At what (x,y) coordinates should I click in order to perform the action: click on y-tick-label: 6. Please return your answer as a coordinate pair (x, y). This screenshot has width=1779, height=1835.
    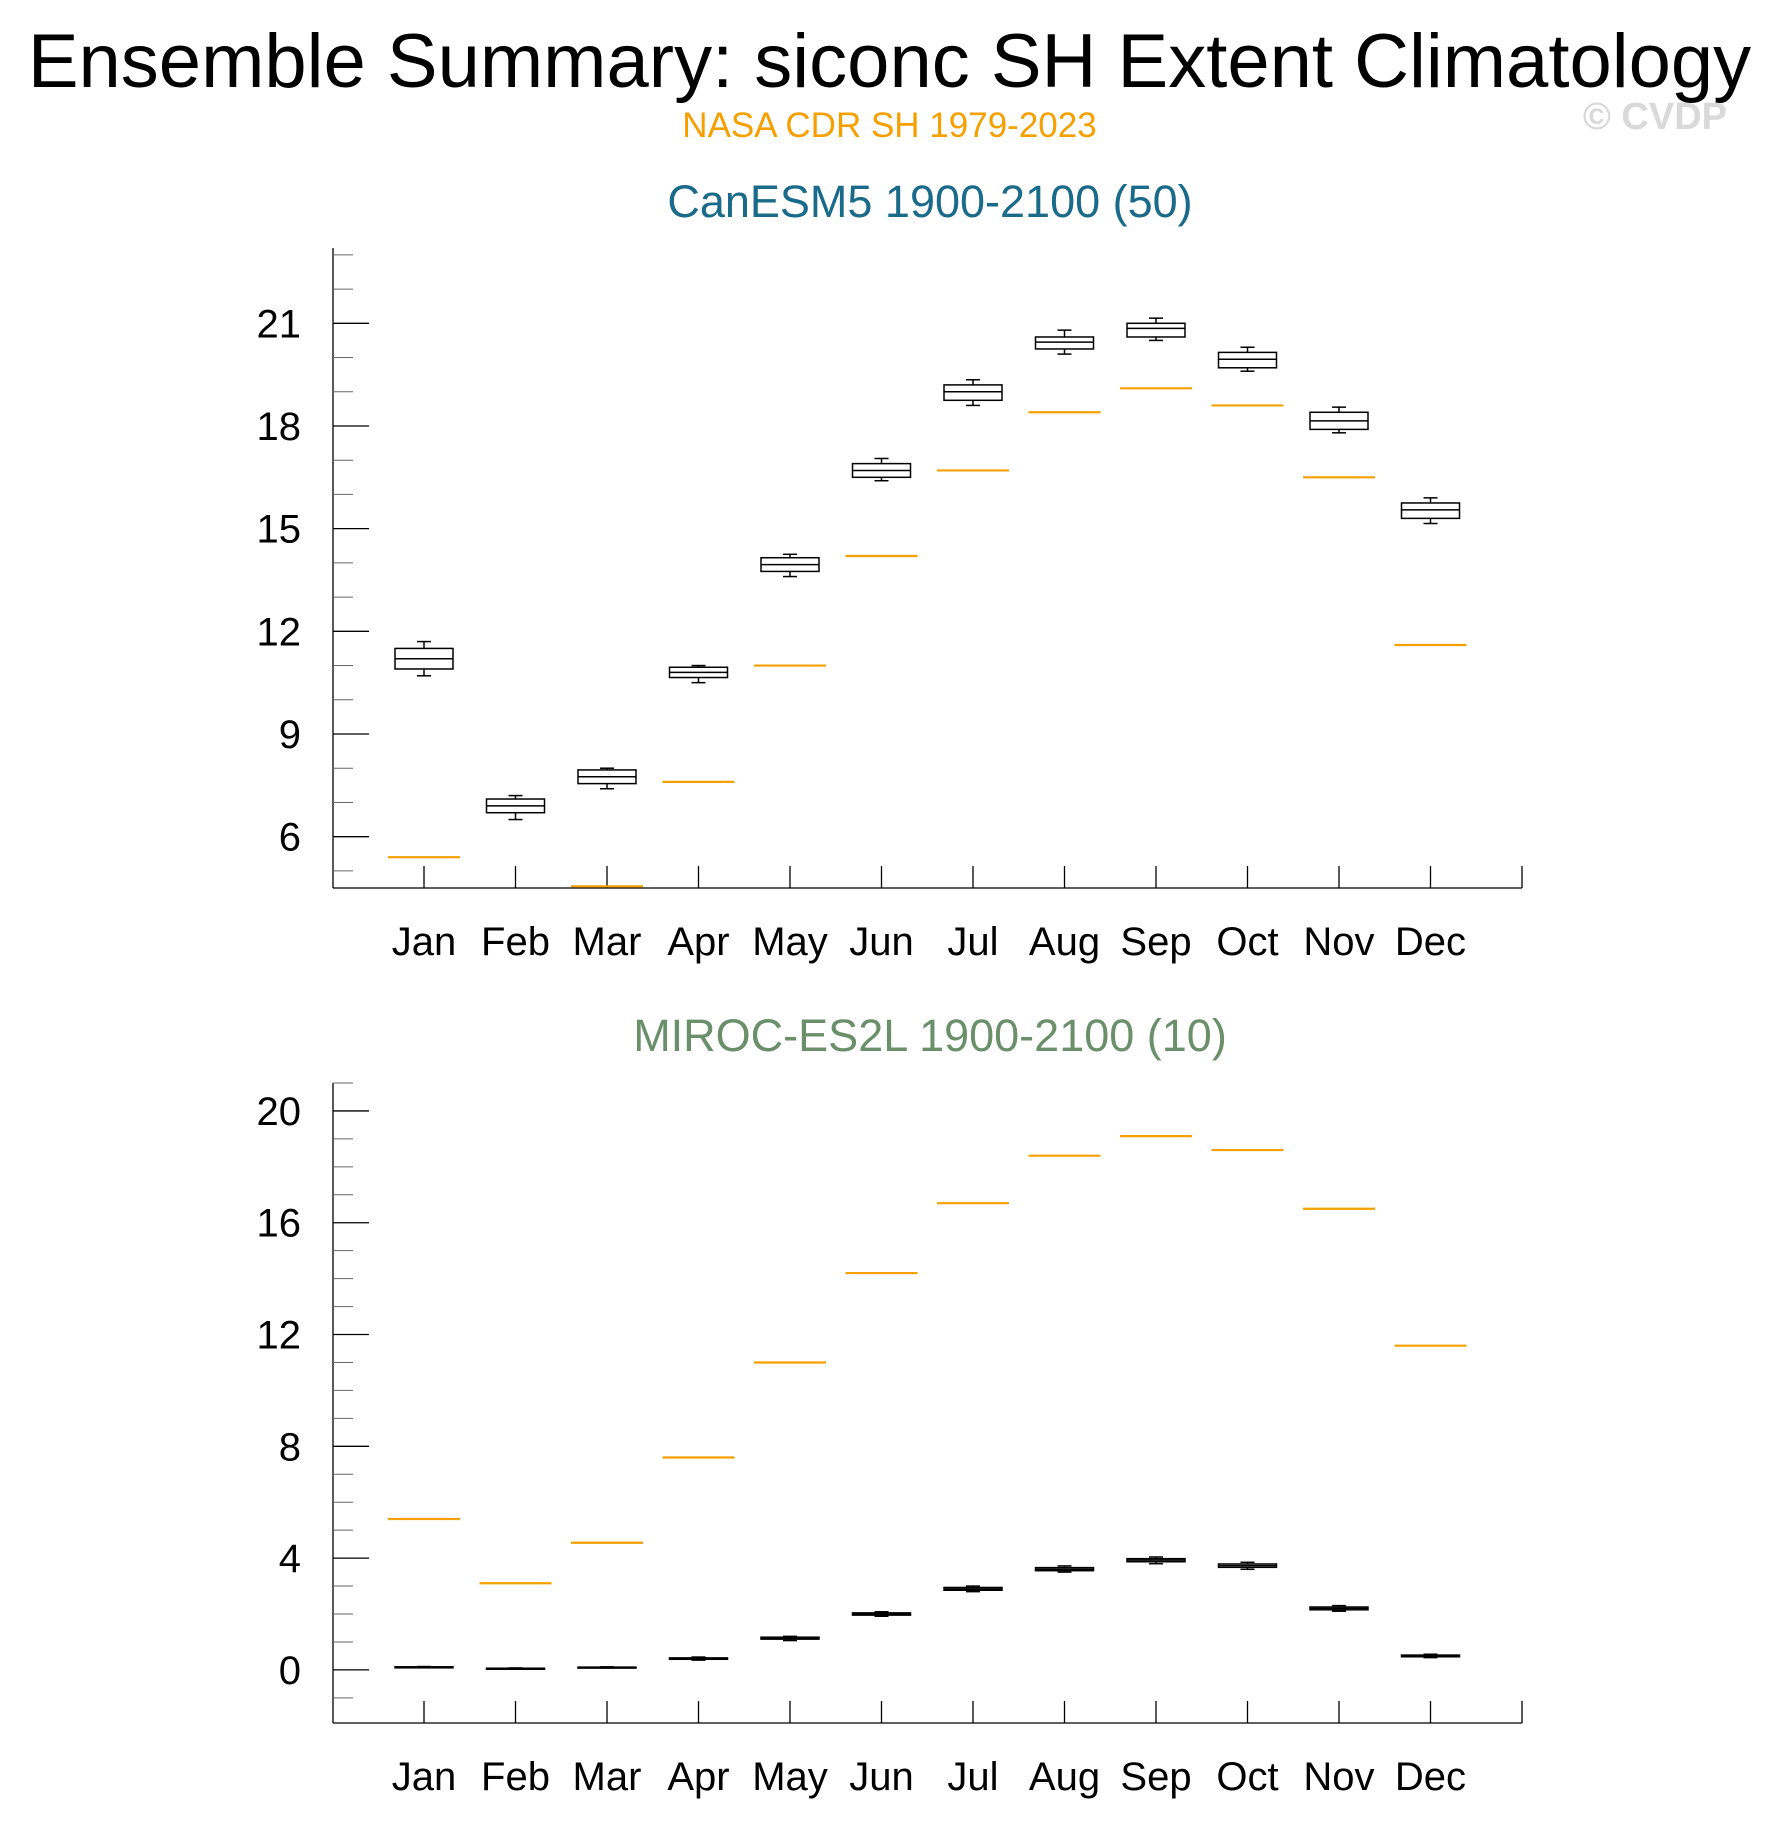
    Looking at the image, I should click on (290, 838).